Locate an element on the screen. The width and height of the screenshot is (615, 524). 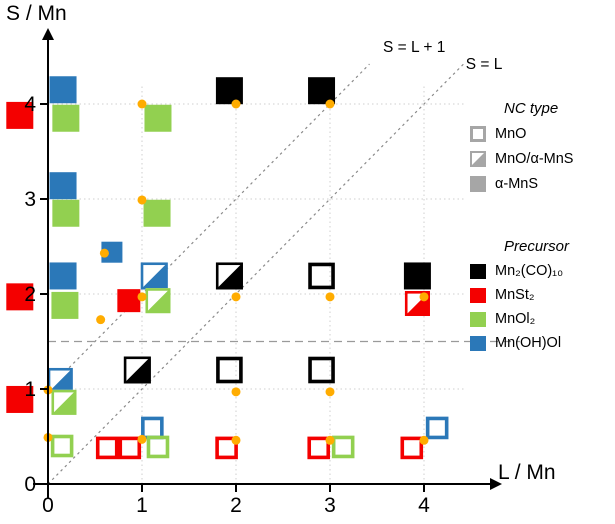
reference-line-label: S = L is located at coordinates (484, 64).